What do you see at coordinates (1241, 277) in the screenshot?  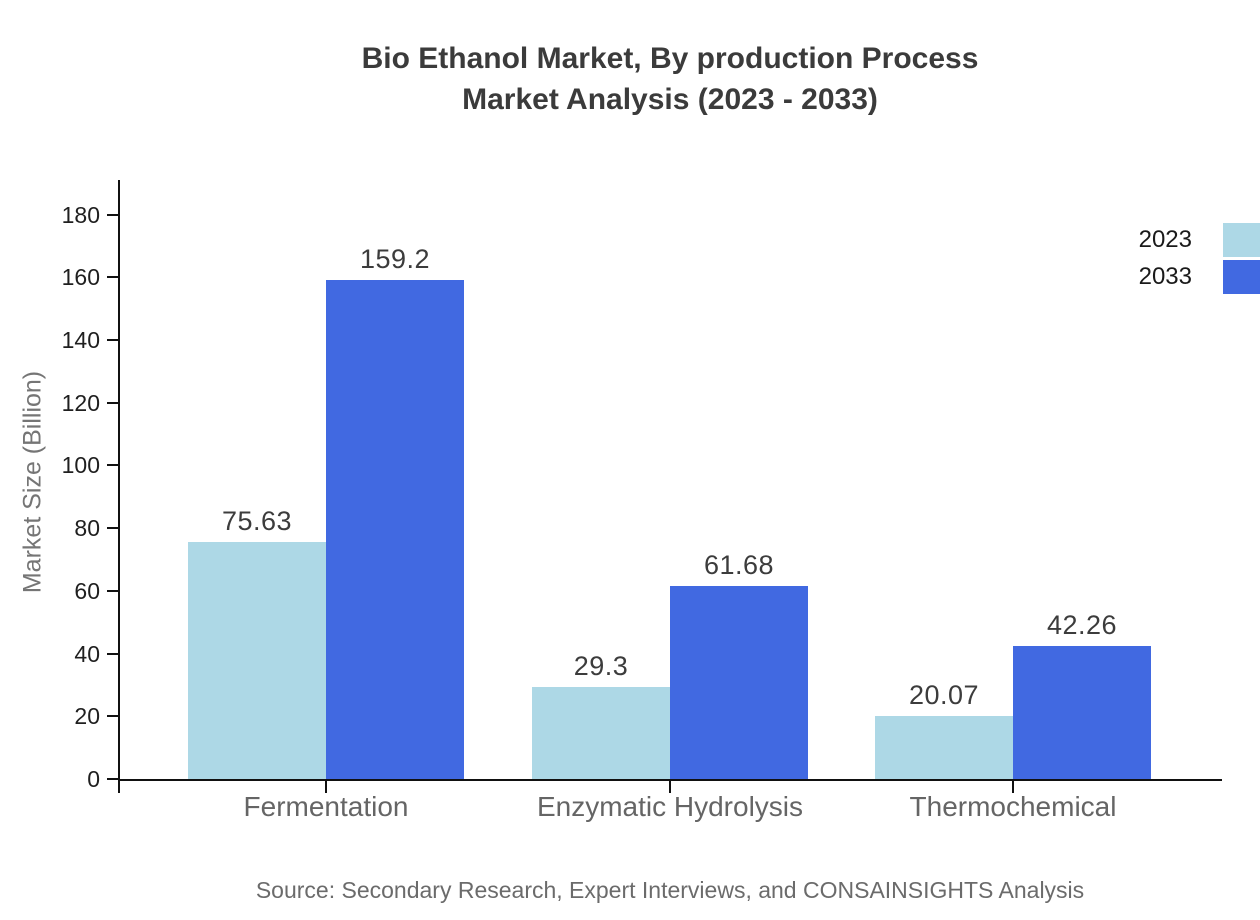 I see `legend-swatch-2033` at bounding box center [1241, 277].